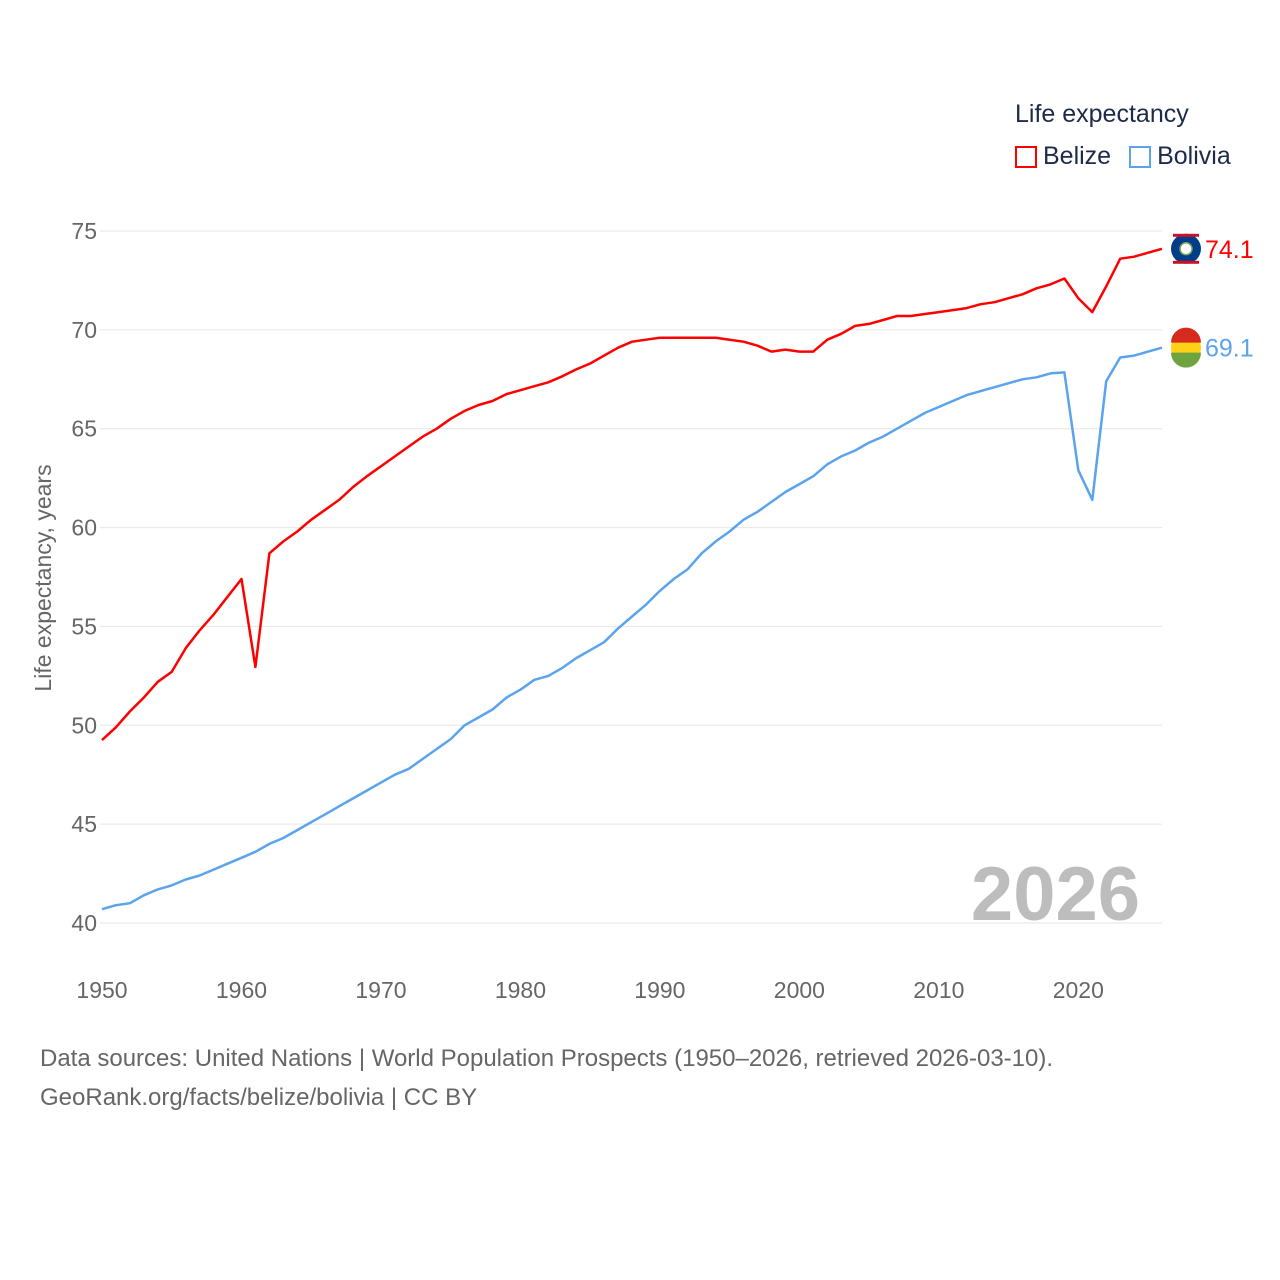 The height and width of the screenshot is (1280, 1280). I want to click on bolivia-flag-red, so click(1186, 335).